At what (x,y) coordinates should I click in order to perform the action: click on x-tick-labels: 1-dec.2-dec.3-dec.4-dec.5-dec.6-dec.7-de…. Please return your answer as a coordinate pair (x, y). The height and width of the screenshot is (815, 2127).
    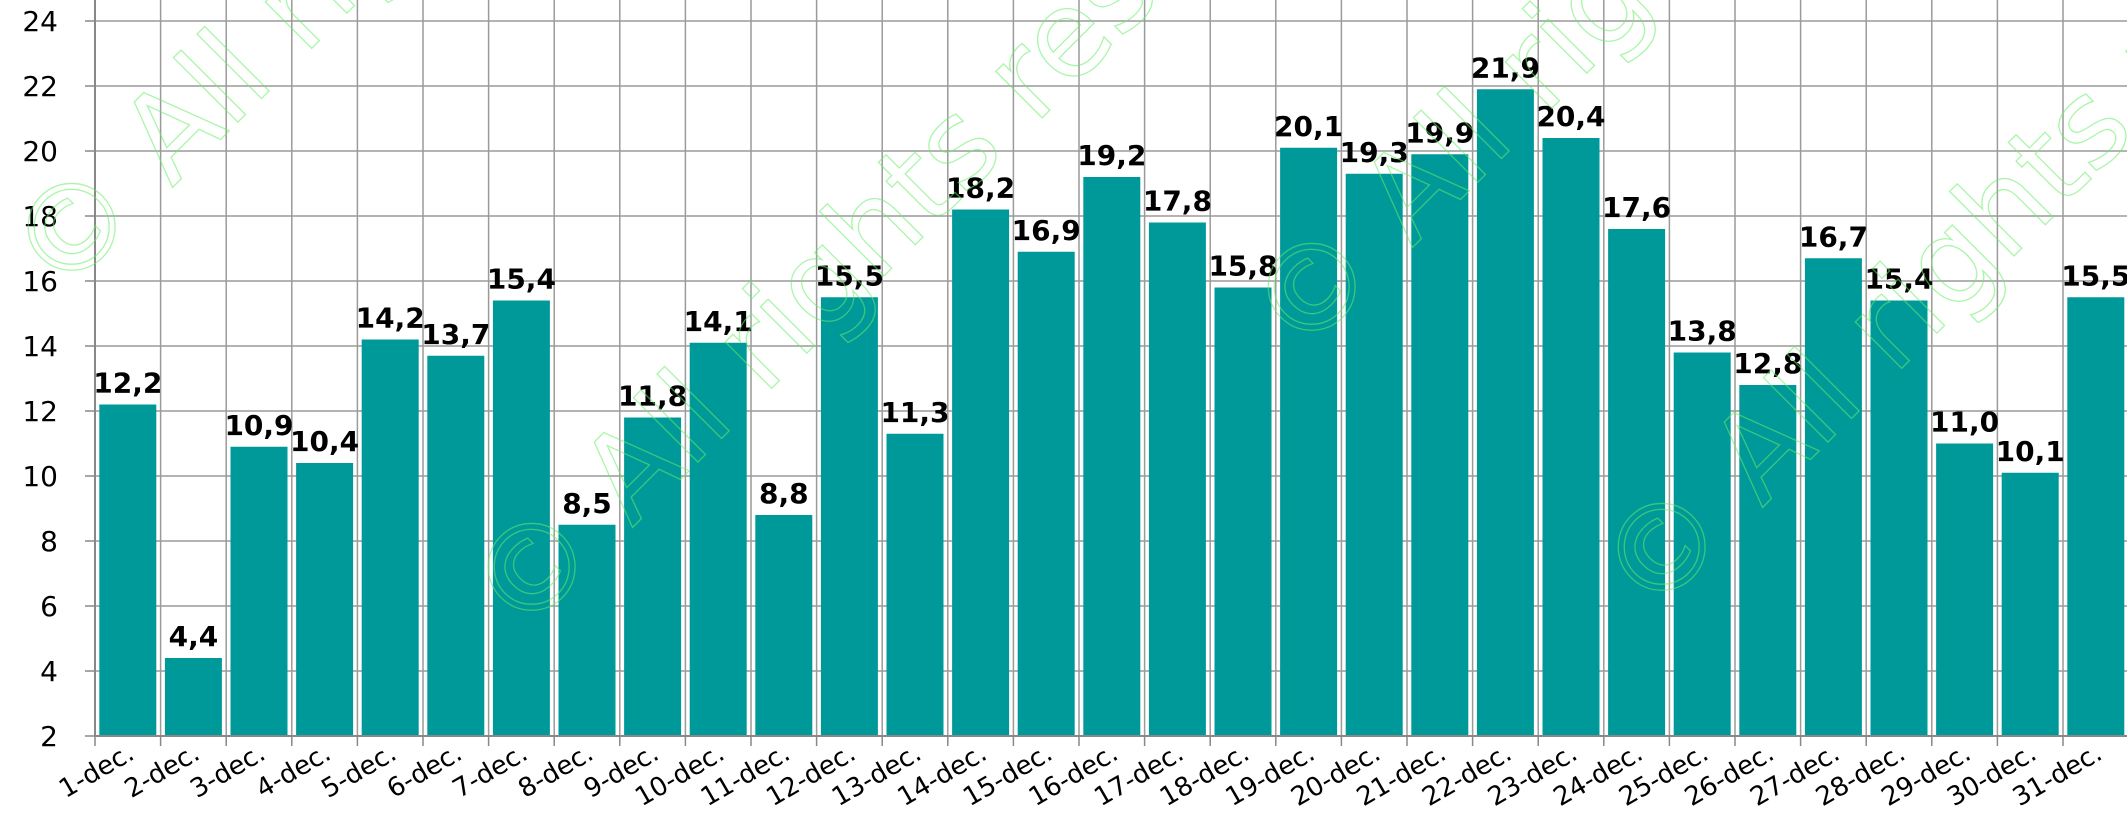
    Looking at the image, I should click on (1080, 775).